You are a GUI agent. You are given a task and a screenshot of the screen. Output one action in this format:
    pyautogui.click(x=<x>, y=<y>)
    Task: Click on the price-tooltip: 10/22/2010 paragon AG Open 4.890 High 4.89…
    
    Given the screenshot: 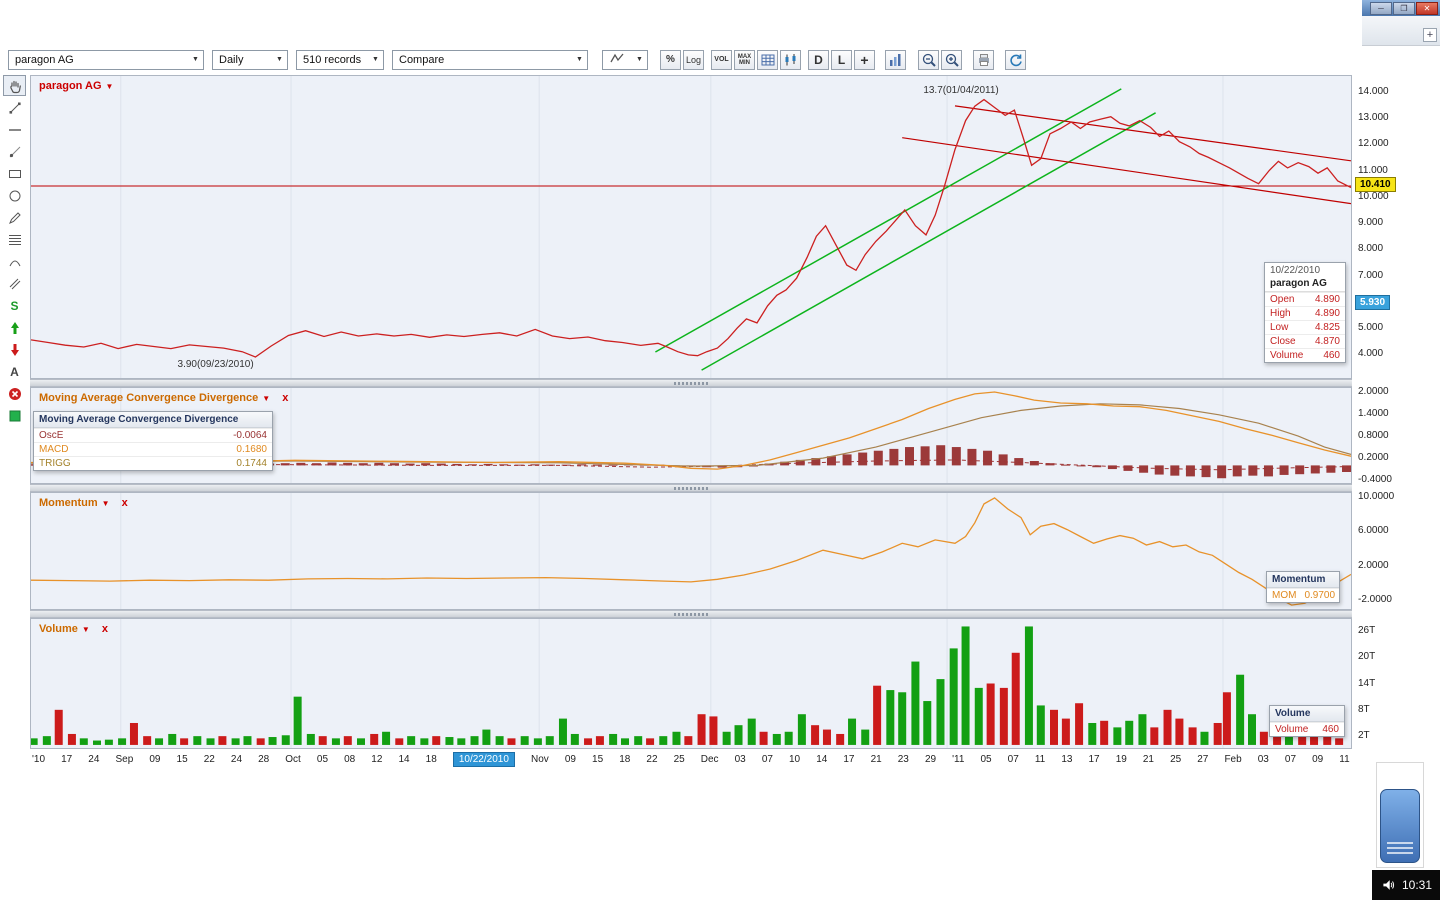 What is the action you would take?
    pyautogui.click(x=1305, y=312)
    